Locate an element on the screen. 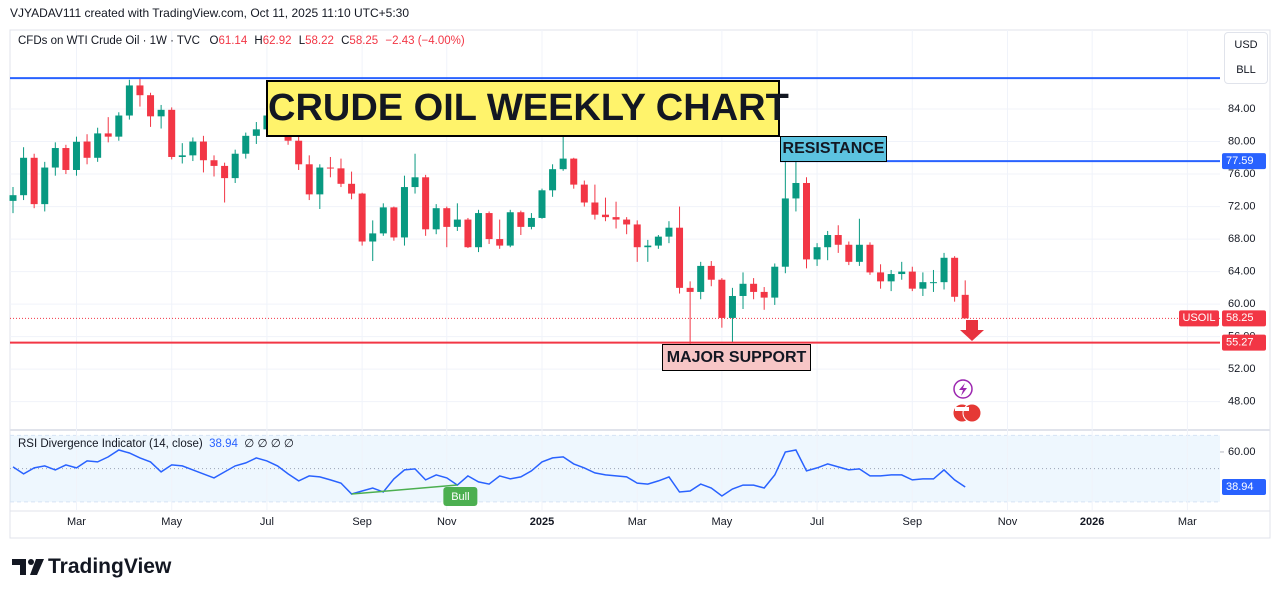 The width and height of the screenshot is (1281, 597). brand-logo is located at coordinates (28, 567).